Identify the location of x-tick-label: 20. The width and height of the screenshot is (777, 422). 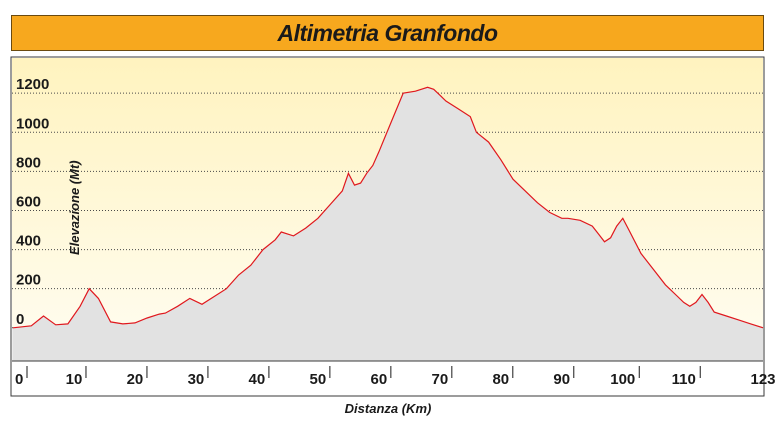
(135, 379).